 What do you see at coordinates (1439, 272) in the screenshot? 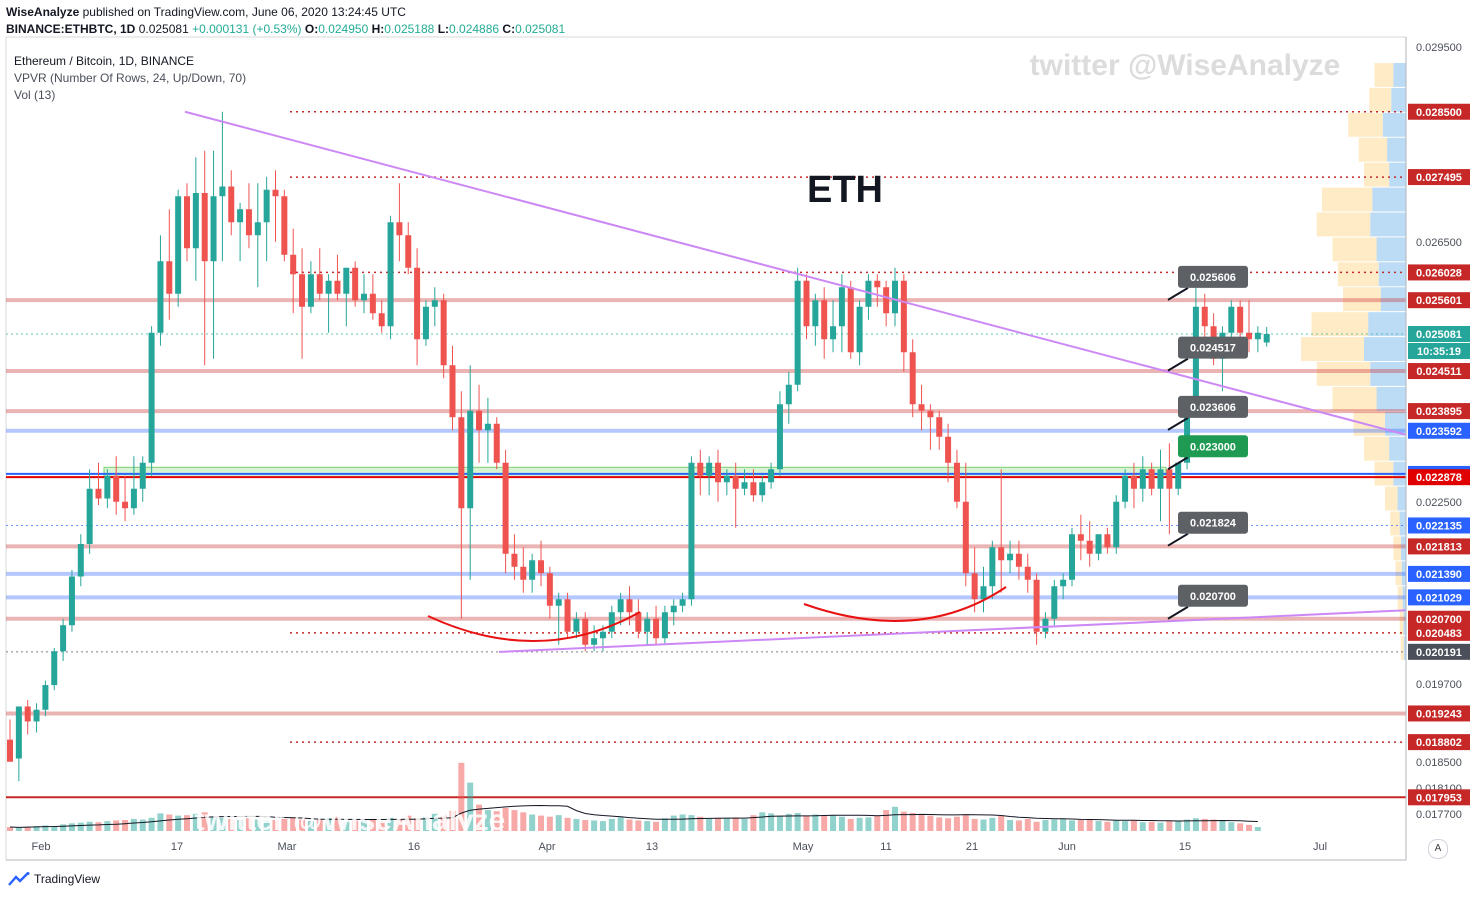
I see `price-tag-0.026028` at bounding box center [1439, 272].